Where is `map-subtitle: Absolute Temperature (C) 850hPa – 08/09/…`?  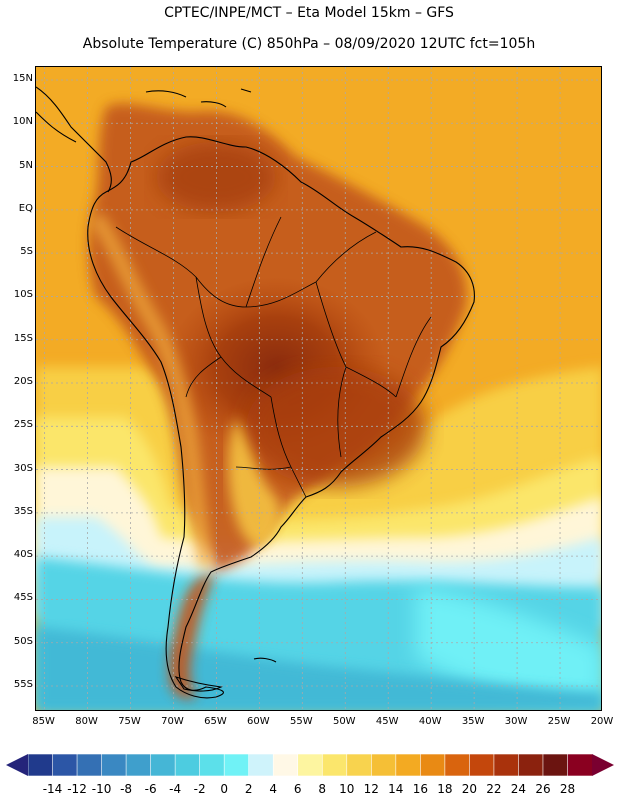
map-subtitle: Absolute Temperature (C) 850hPa – 08/09/… is located at coordinates (309, 44).